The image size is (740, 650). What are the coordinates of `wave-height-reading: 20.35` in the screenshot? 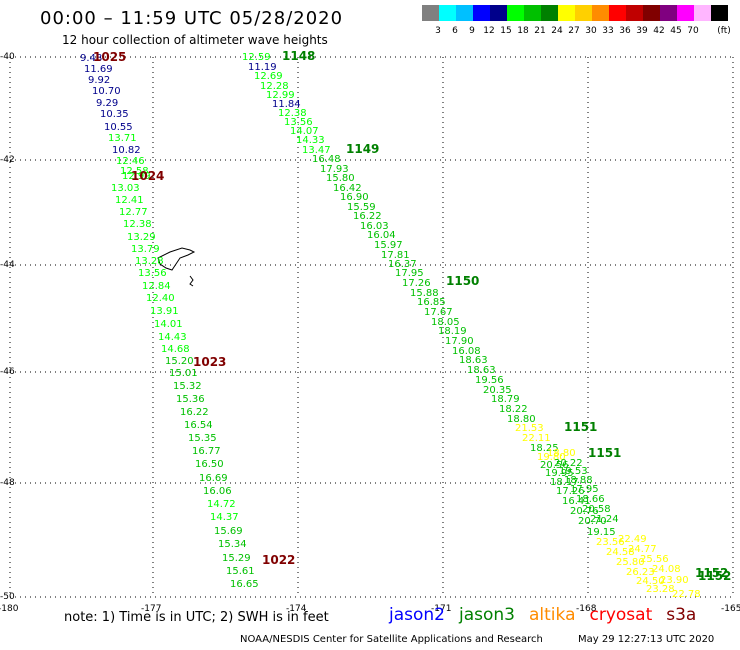 It's located at (497, 390).